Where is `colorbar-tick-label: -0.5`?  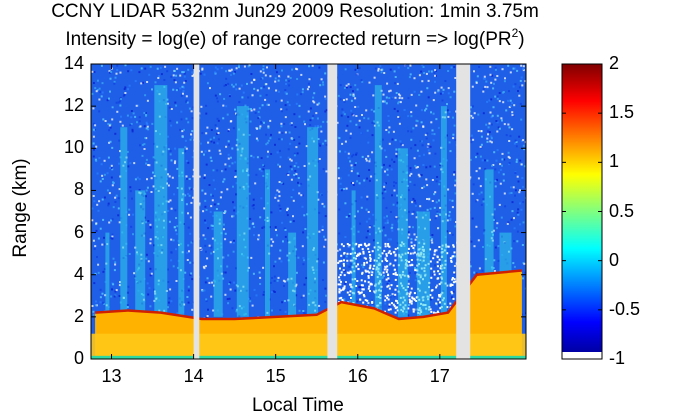 colorbar-tick-label: -0.5 is located at coordinates (625, 308).